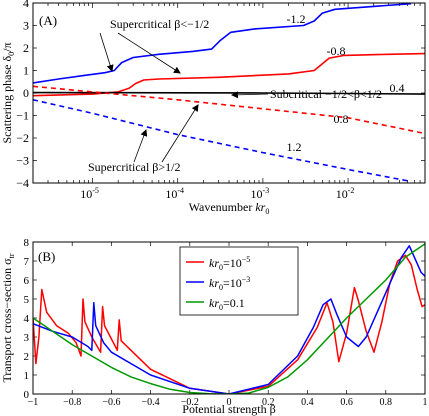 The height and width of the screenshot is (416, 429). What do you see at coordinates (22, 183) in the screenshot?
I see `y-tick-label: −4` at bounding box center [22, 183].